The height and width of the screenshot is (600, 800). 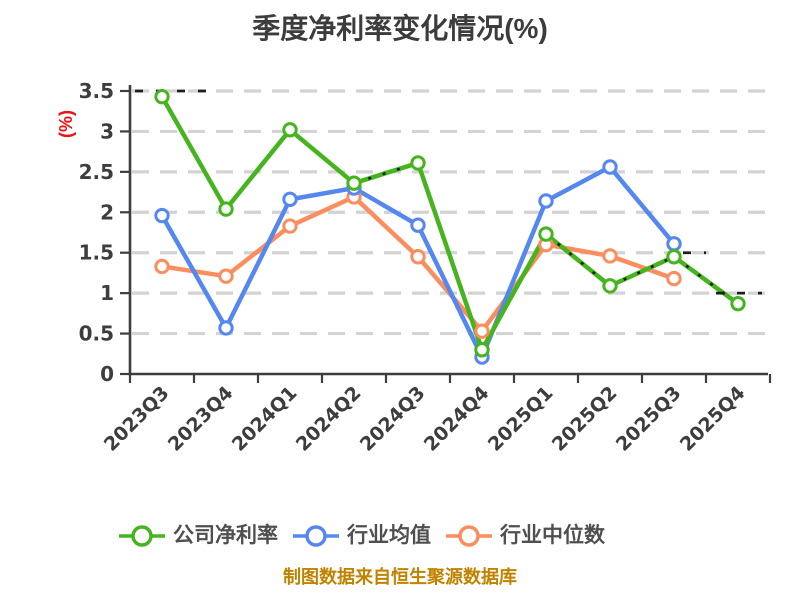 What do you see at coordinates (546, 234) in the screenshot?
I see `data-point-公司净利率-2025Q1` at bounding box center [546, 234].